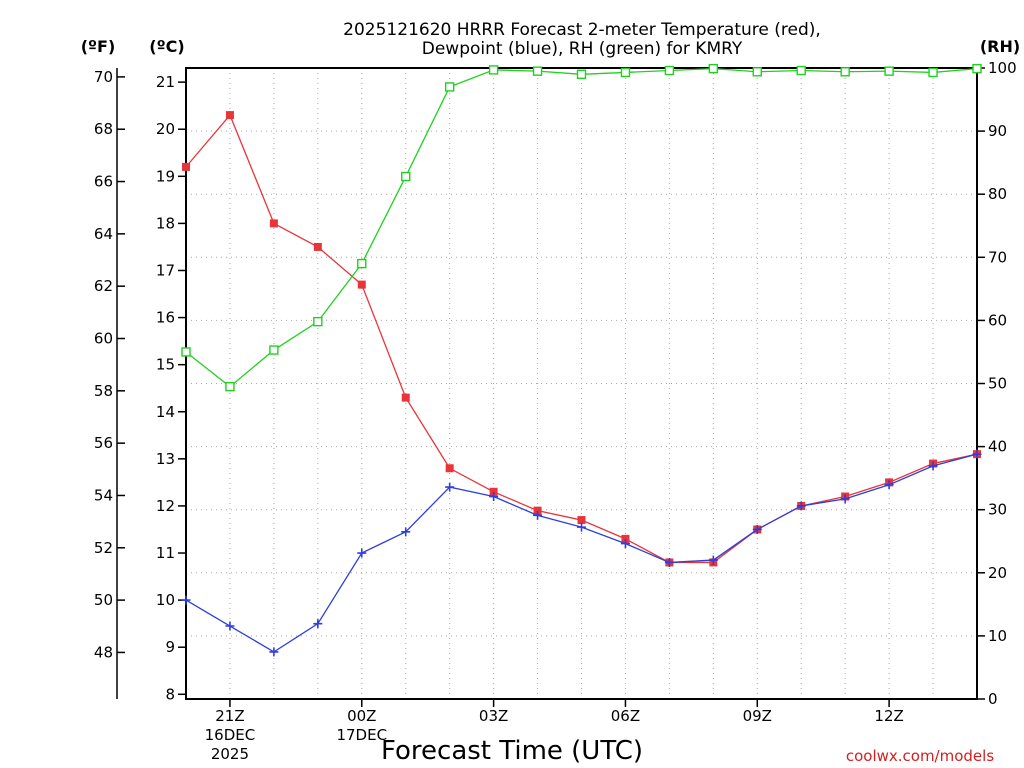 Image resolution: width=1024 pixels, height=768 pixels. Describe the element at coordinates (170, 694) in the screenshot. I see `celsius-tick-label: 8` at that location.